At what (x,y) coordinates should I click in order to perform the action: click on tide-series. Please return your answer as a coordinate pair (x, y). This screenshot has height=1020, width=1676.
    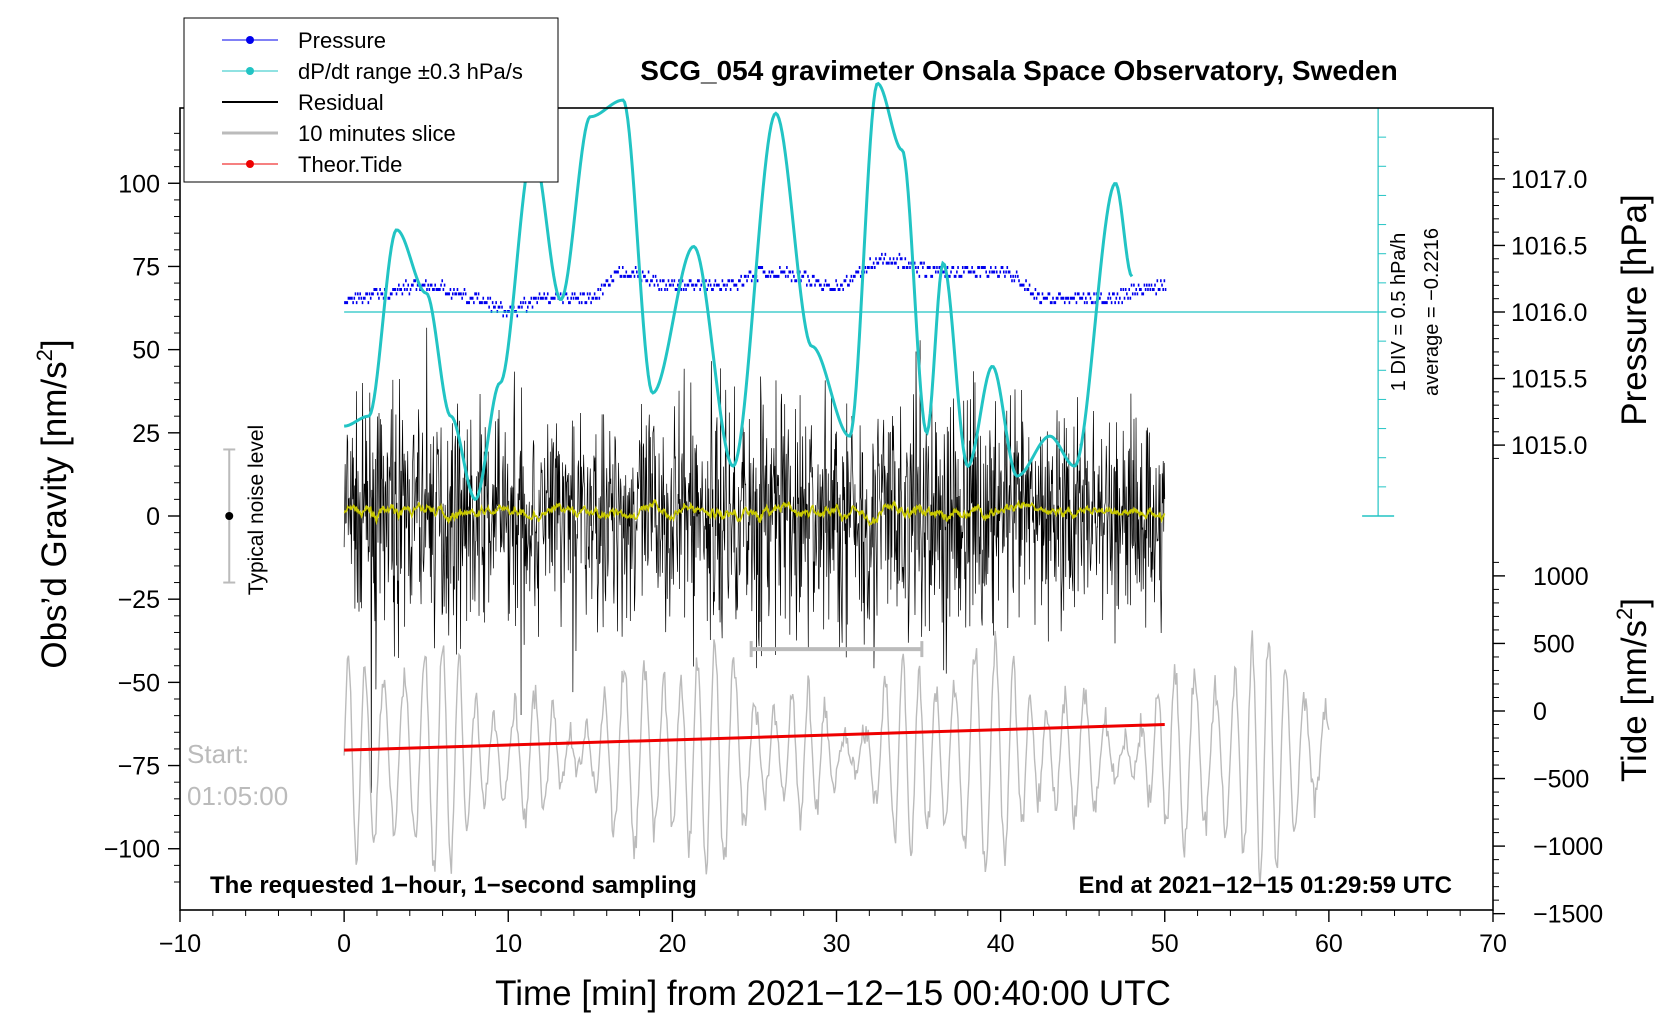
    Looking at the image, I should click on (754, 737).